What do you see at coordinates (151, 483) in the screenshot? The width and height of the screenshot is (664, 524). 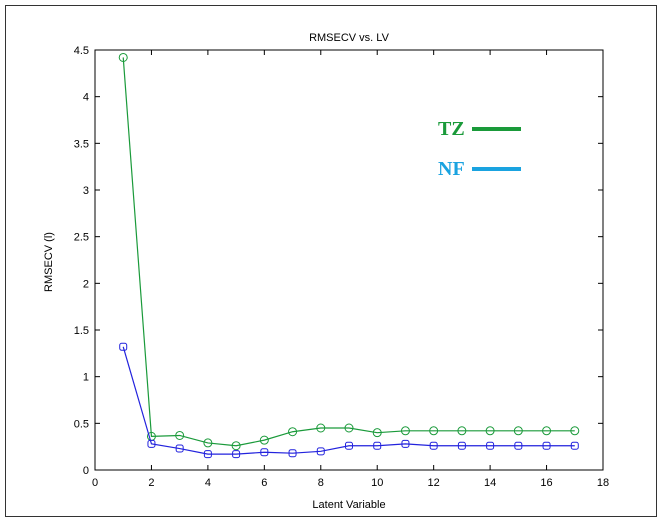 I see `x-tick-label: 2` at bounding box center [151, 483].